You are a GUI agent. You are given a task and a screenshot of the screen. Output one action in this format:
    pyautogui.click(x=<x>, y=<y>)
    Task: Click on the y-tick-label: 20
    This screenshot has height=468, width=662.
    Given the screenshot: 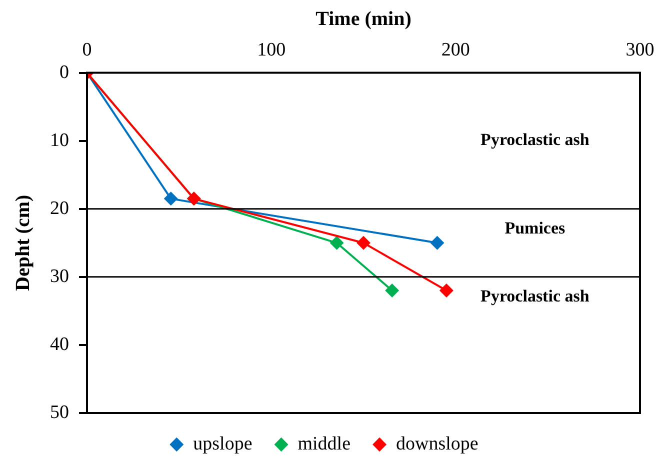 What is the action you would take?
    pyautogui.click(x=59, y=208)
    